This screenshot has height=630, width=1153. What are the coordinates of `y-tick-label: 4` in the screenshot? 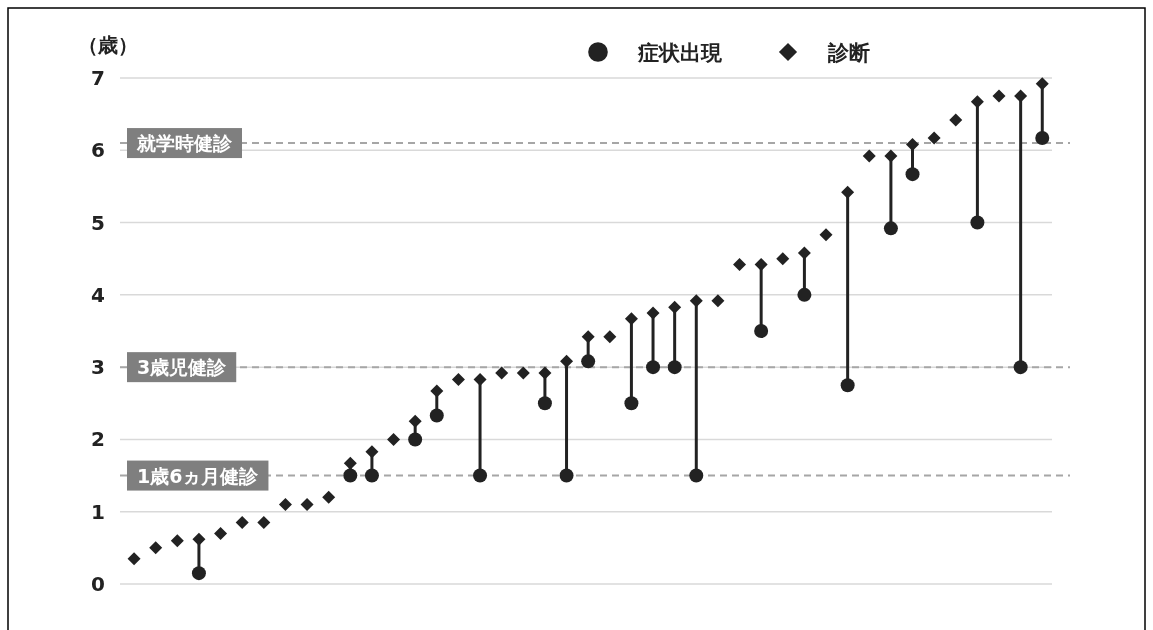 It's located at (98, 294).